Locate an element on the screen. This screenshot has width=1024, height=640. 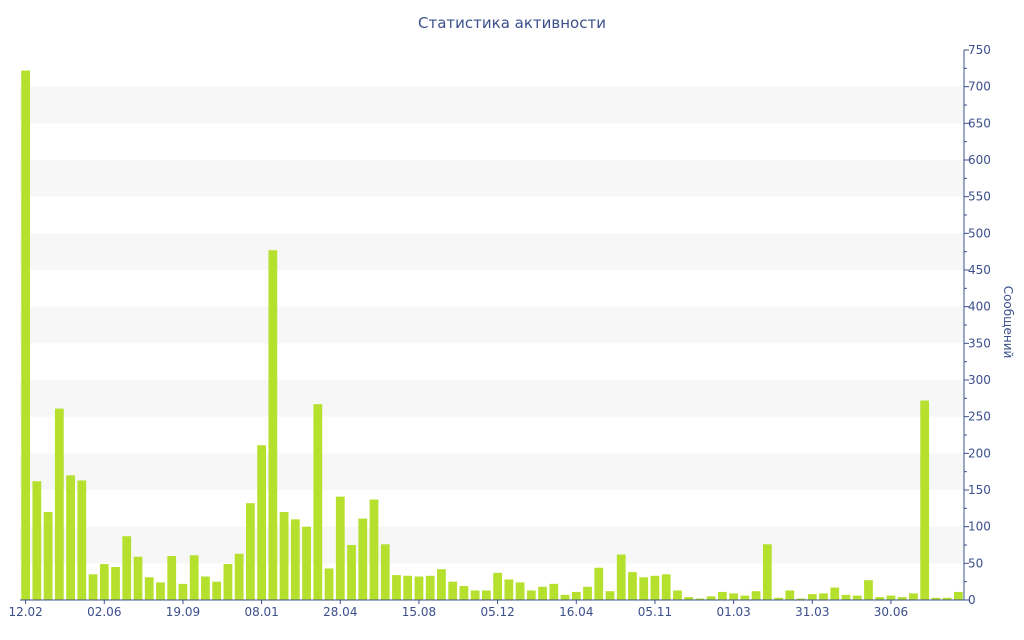
y-tick-label: 0 is located at coordinates (972, 600).